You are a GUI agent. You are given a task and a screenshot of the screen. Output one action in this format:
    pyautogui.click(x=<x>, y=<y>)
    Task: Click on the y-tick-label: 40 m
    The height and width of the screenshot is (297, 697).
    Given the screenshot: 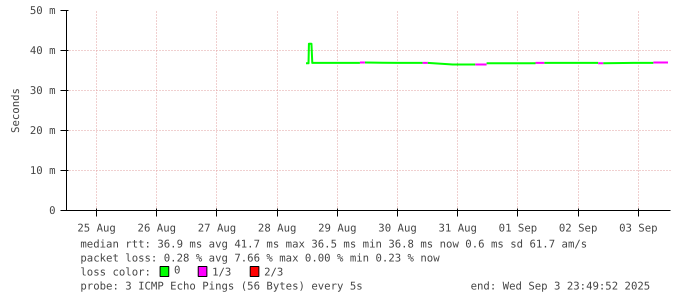 What is the action you would take?
    pyautogui.click(x=43, y=50)
    